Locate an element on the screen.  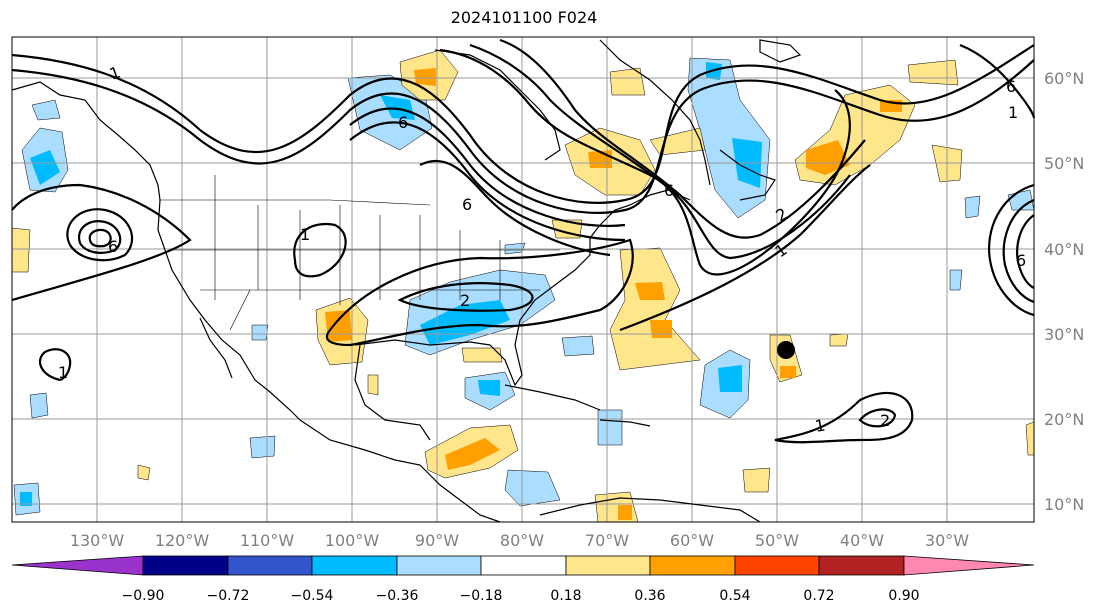
south-america-coast is located at coordinates (650, 510).